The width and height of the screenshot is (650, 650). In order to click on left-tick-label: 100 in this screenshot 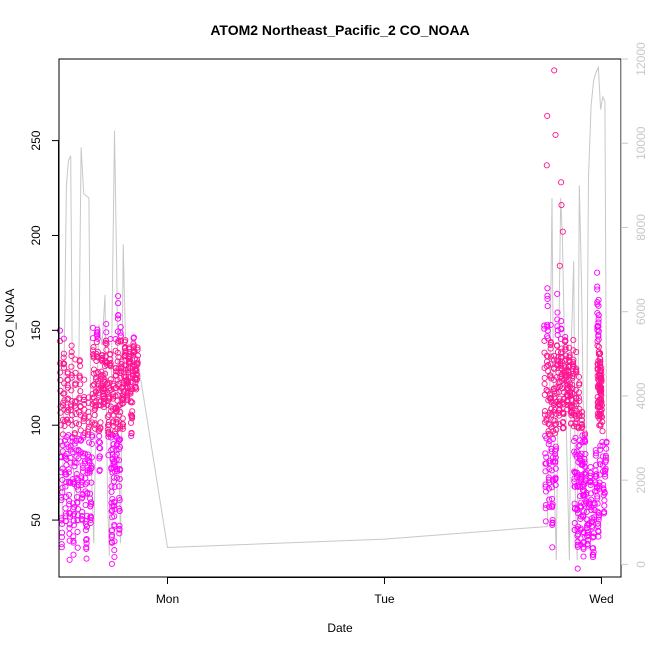, I will do `click(36, 425)`.